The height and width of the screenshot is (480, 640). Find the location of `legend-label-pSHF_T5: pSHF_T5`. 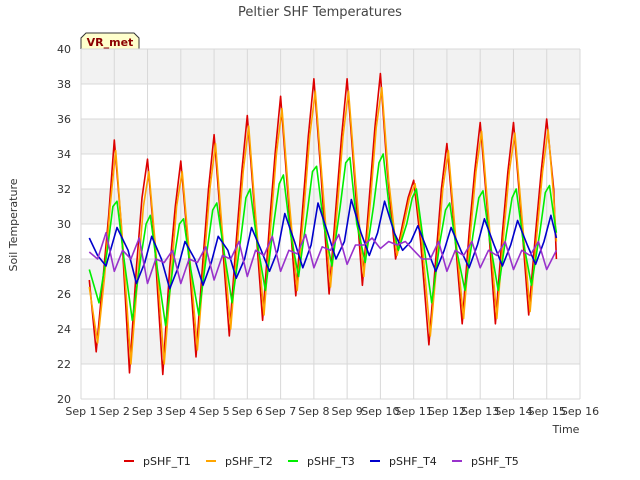

legend-label-pSHF_T5: pSHF_T5 is located at coordinates (495, 461).